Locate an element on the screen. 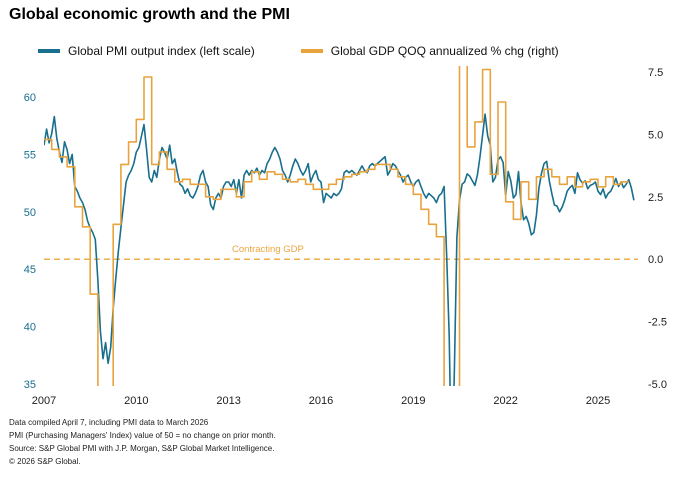 The height and width of the screenshot is (478, 685). left-axis-tick: 40 is located at coordinates (30, 328).